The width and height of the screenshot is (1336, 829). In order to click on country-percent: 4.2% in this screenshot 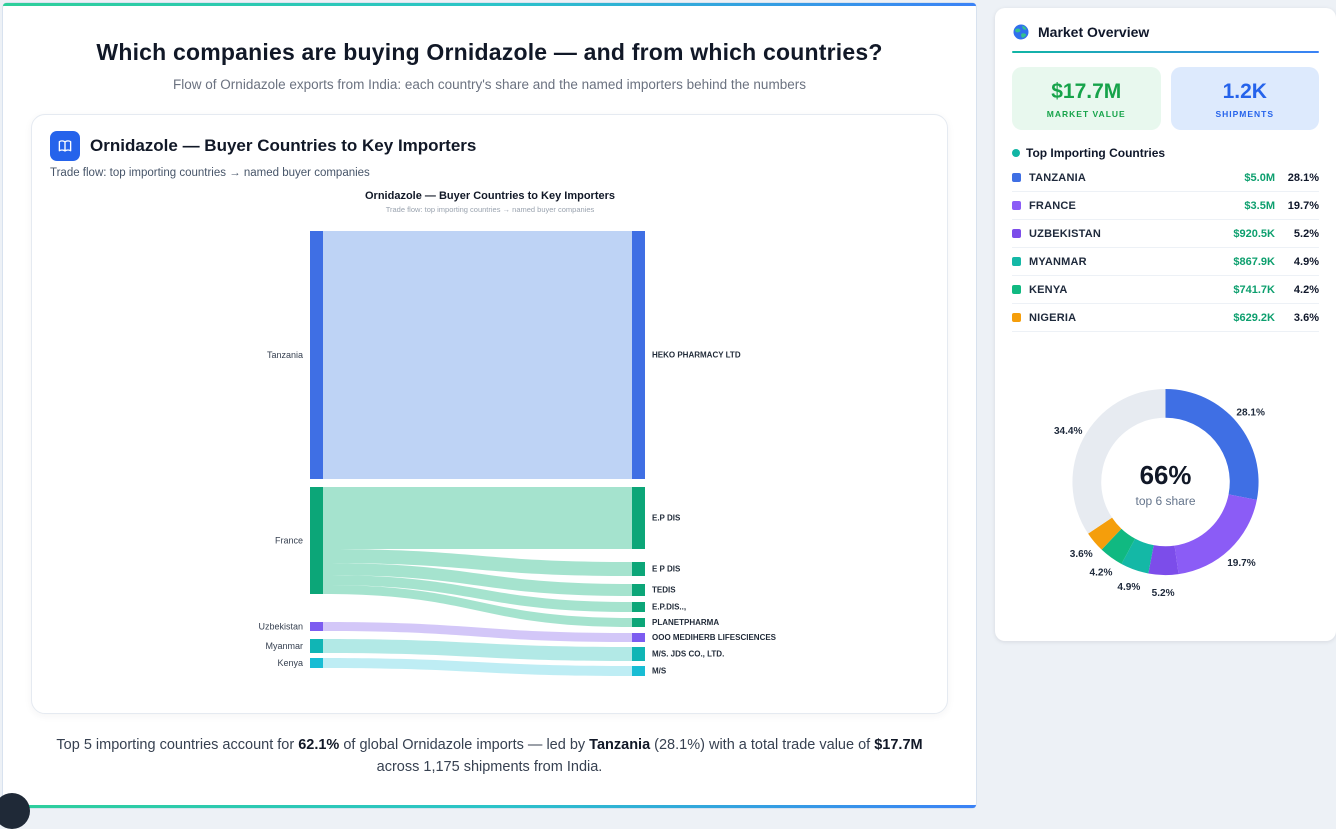, I will do `click(1306, 289)`.